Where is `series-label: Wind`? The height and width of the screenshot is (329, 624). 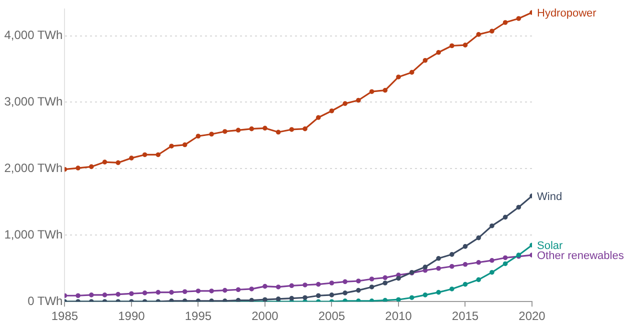 series-label: Wind is located at coordinates (549, 196).